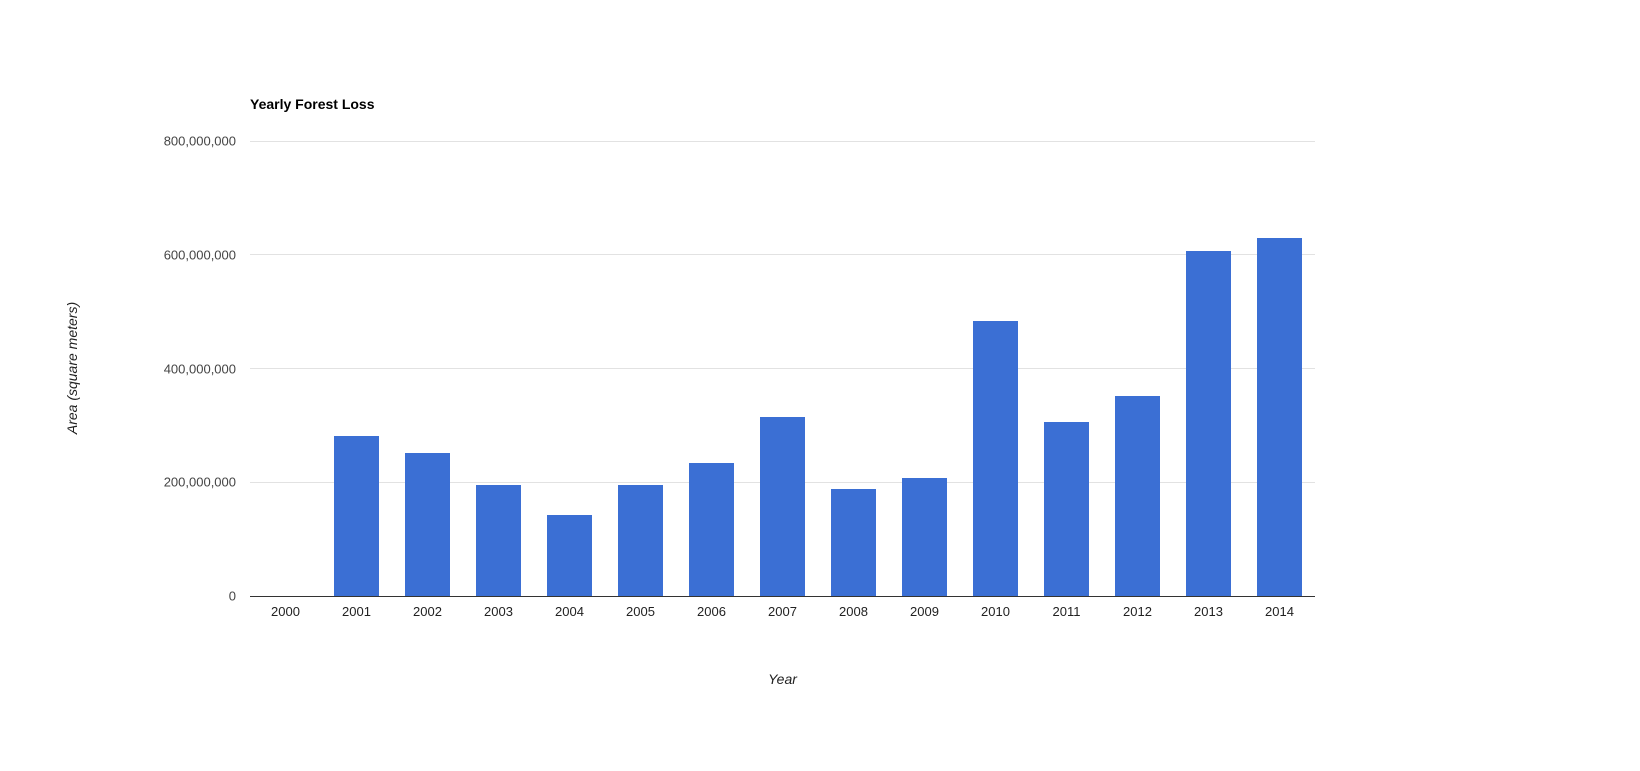  Describe the element at coordinates (232, 596) in the screenshot. I see `y-tick-label: 0` at that location.